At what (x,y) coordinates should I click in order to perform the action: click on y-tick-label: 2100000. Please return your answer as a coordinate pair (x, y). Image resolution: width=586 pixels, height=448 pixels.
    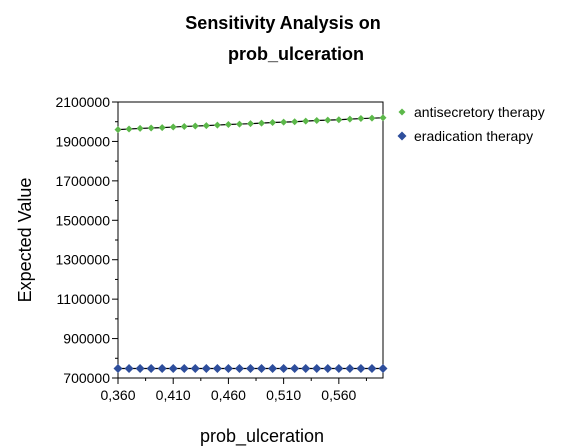
    Looking at the image, I should click on (82, 102).